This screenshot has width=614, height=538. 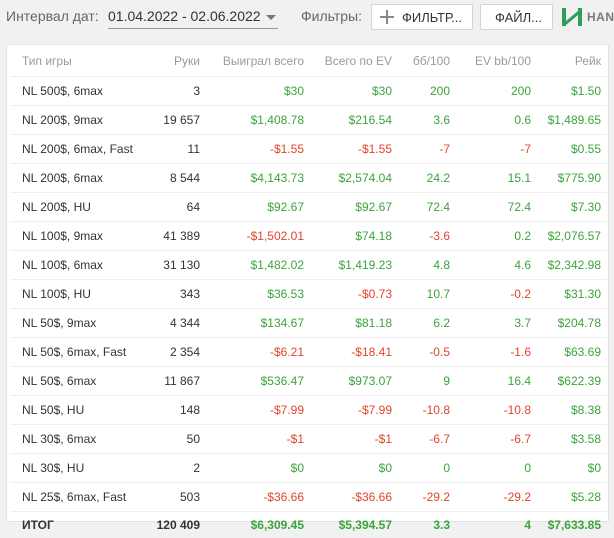 What do you see at coordinates (354, 352) in the screenshot?
I see `ev-total-cell: -$18.41` at bounding box center [354, 352].